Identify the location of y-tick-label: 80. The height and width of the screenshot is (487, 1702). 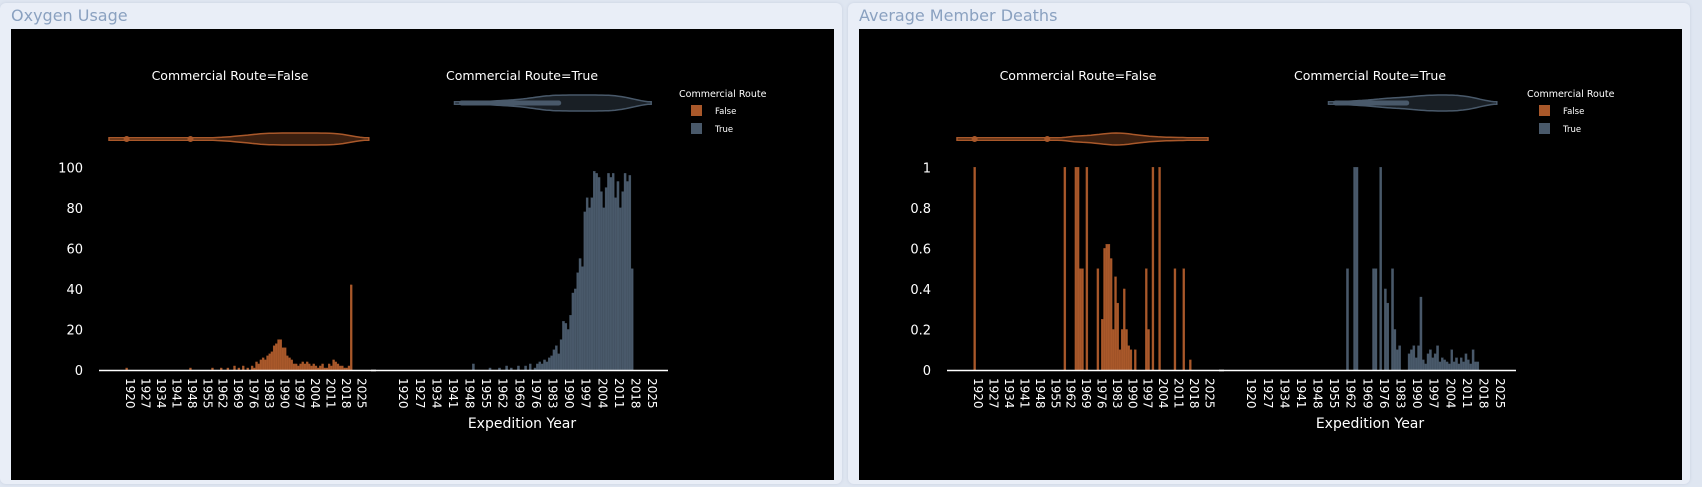
(74, 209).